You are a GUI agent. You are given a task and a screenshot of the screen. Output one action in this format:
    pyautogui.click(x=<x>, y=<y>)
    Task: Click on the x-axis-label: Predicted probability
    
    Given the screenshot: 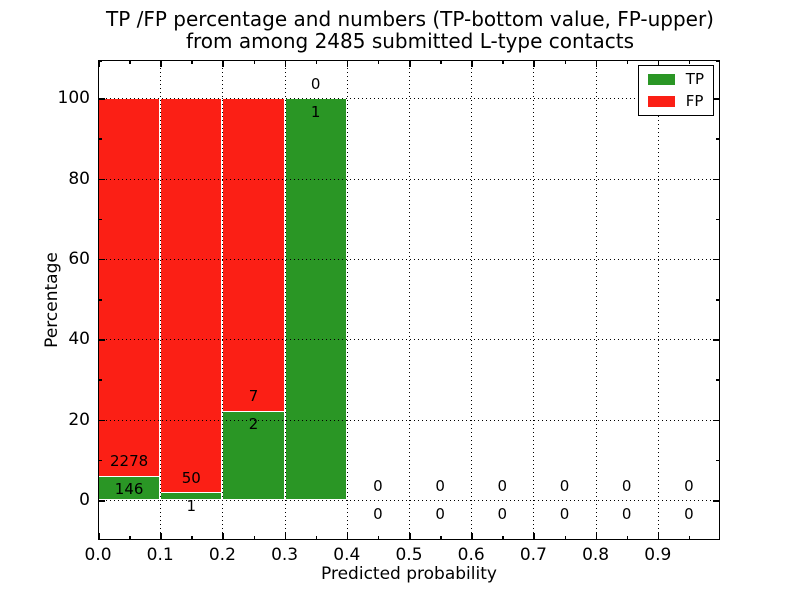 What is the action you would take?
    pyautogui.click(x=409, y=574)
    